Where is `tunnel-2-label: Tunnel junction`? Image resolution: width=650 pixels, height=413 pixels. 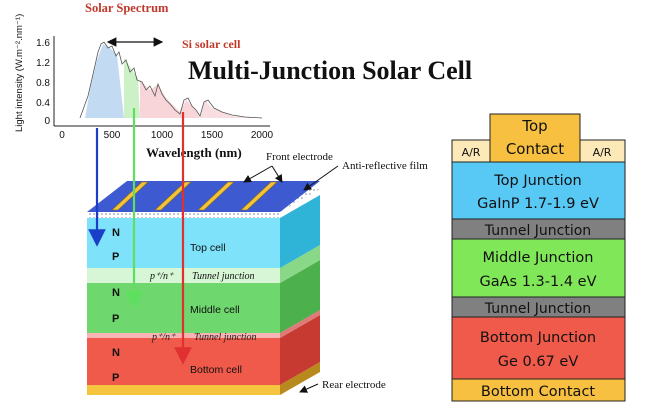
tunnel-2-label: Tunnel junction is located at coordinates (225, 337).